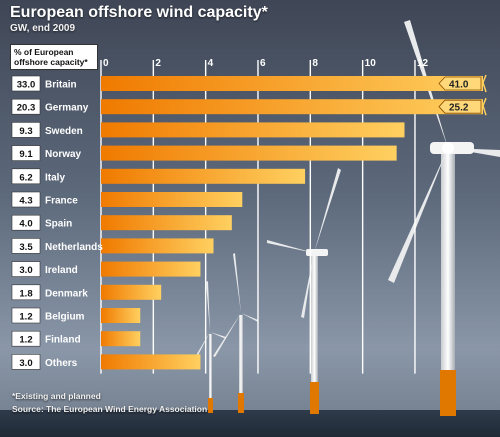 The height and width of the screenshot is (437, 500). What do you see at coordinates (61, 85) in the screenshot?
I see `category-label: Britain` at bounding box center [61, 85].